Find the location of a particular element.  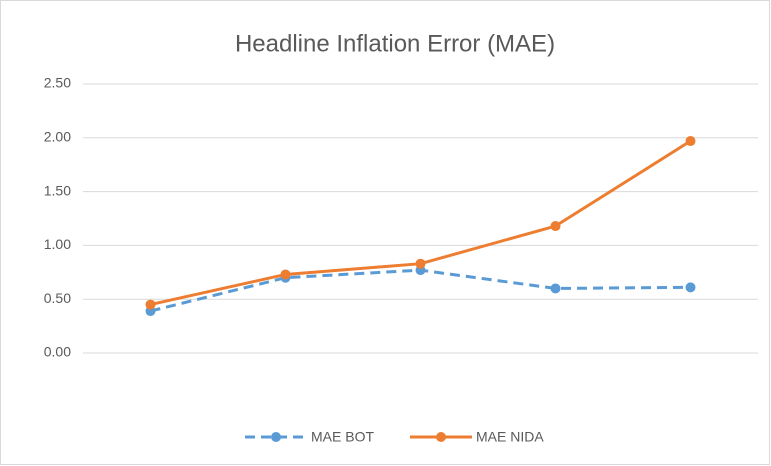

y-tick-label: 0.00 is located at coordinates (57, 352).